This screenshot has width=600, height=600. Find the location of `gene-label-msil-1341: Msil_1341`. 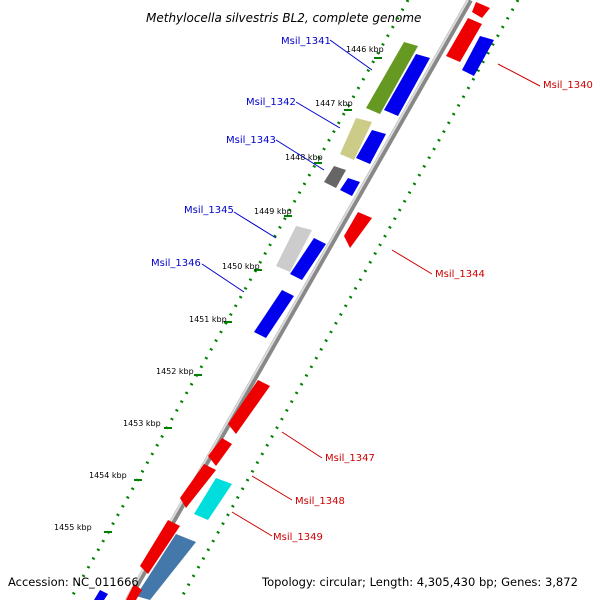

gene-label-msil-1341: Msil_1341 is located at coordinates (306, 41).